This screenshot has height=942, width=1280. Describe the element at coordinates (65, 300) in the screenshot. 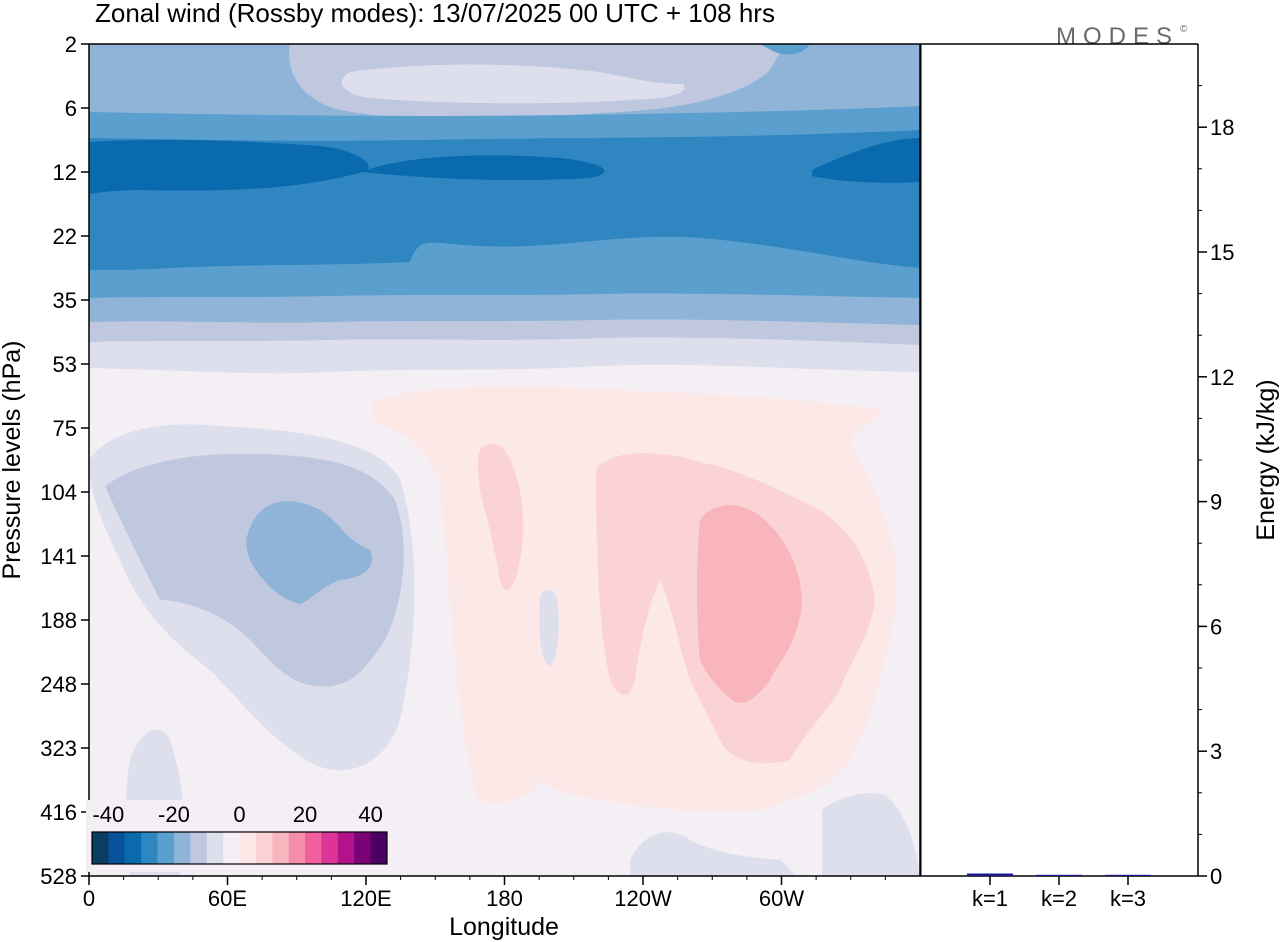

I see `y-tick-label: 35` at that location.